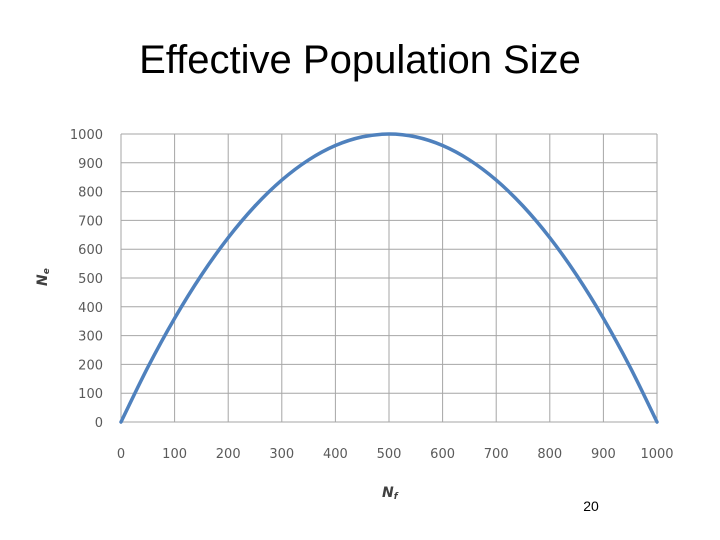 This screenshot has height=540, width=720. I want to click on x-tick-labels: 0 100 200 300 400 500 600 700 800 900 1000, so click(395, 454).